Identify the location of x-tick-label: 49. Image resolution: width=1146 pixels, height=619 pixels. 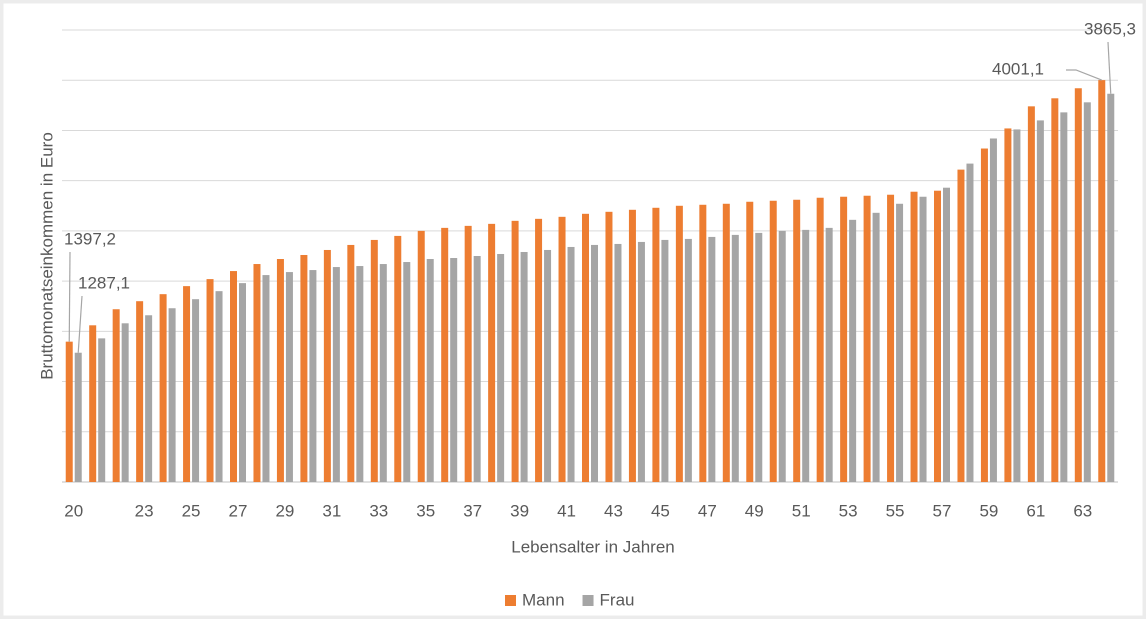
(754, 510).